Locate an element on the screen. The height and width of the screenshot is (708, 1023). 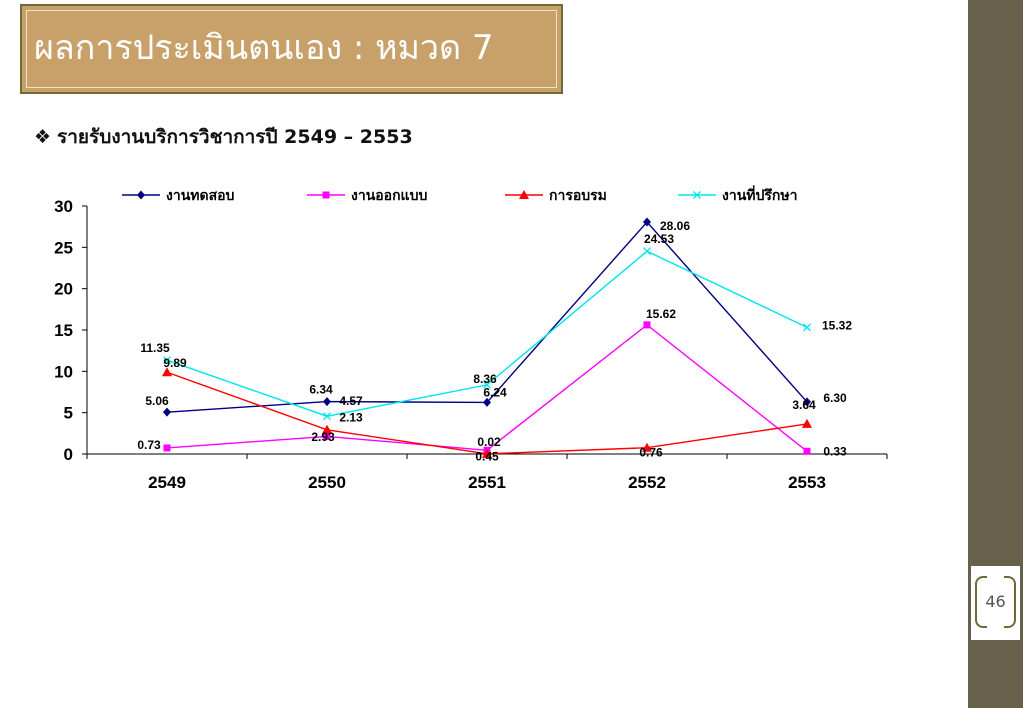
subtitle-text: รายรับงานบริการวิชาการปี 2549 – 2553 is located at coordinates (235, 137).